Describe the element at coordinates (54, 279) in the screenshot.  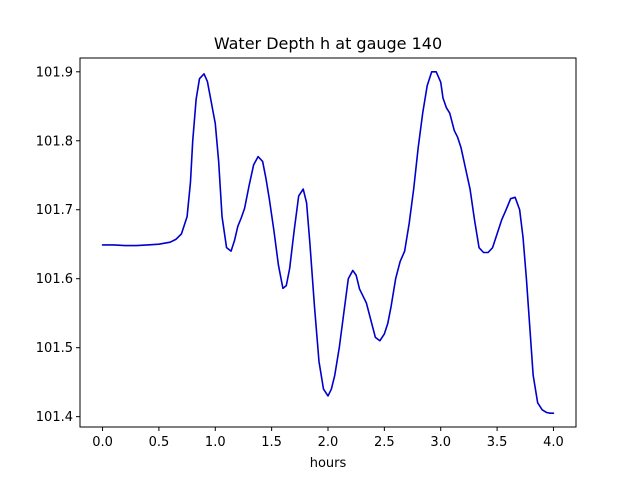
I see `y-tick-label: 101.6` at that location.